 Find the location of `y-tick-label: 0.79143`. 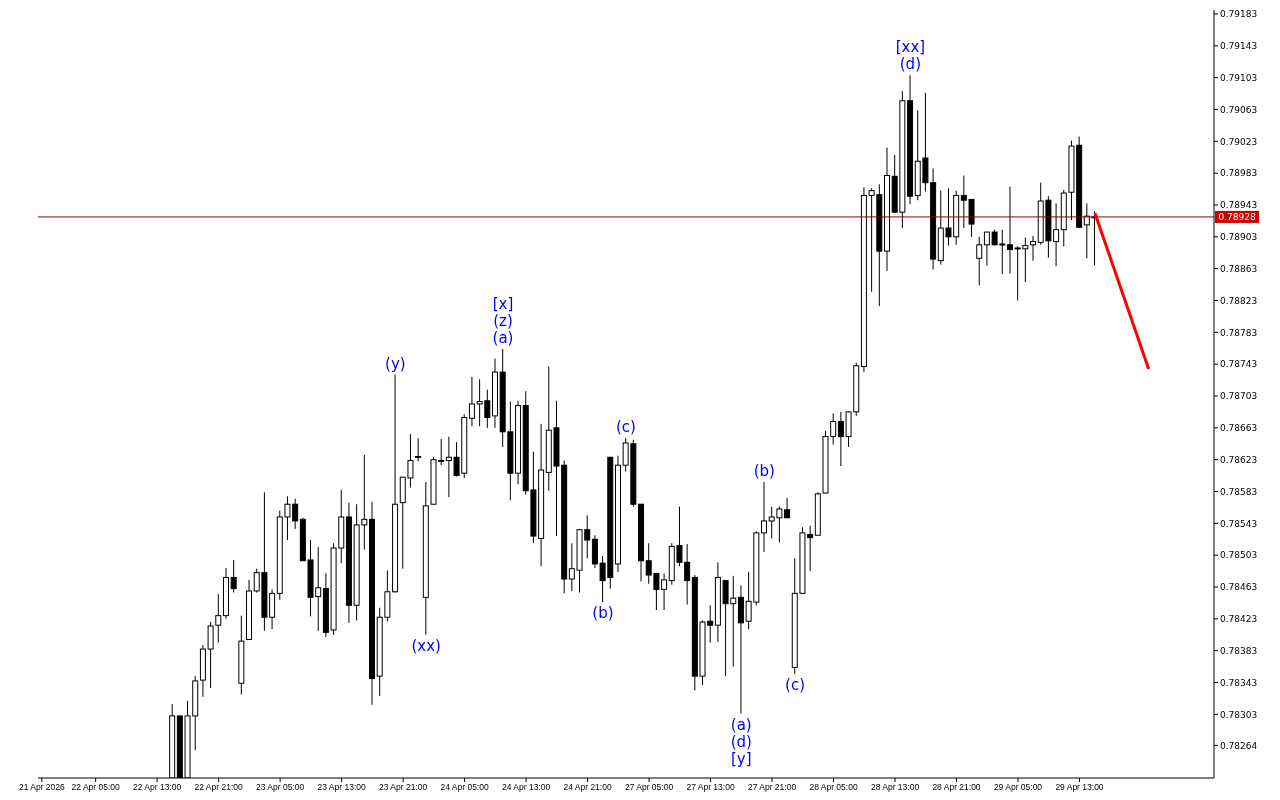

y-tick-label: 0.79143 is located at coordinates (1239, 46).